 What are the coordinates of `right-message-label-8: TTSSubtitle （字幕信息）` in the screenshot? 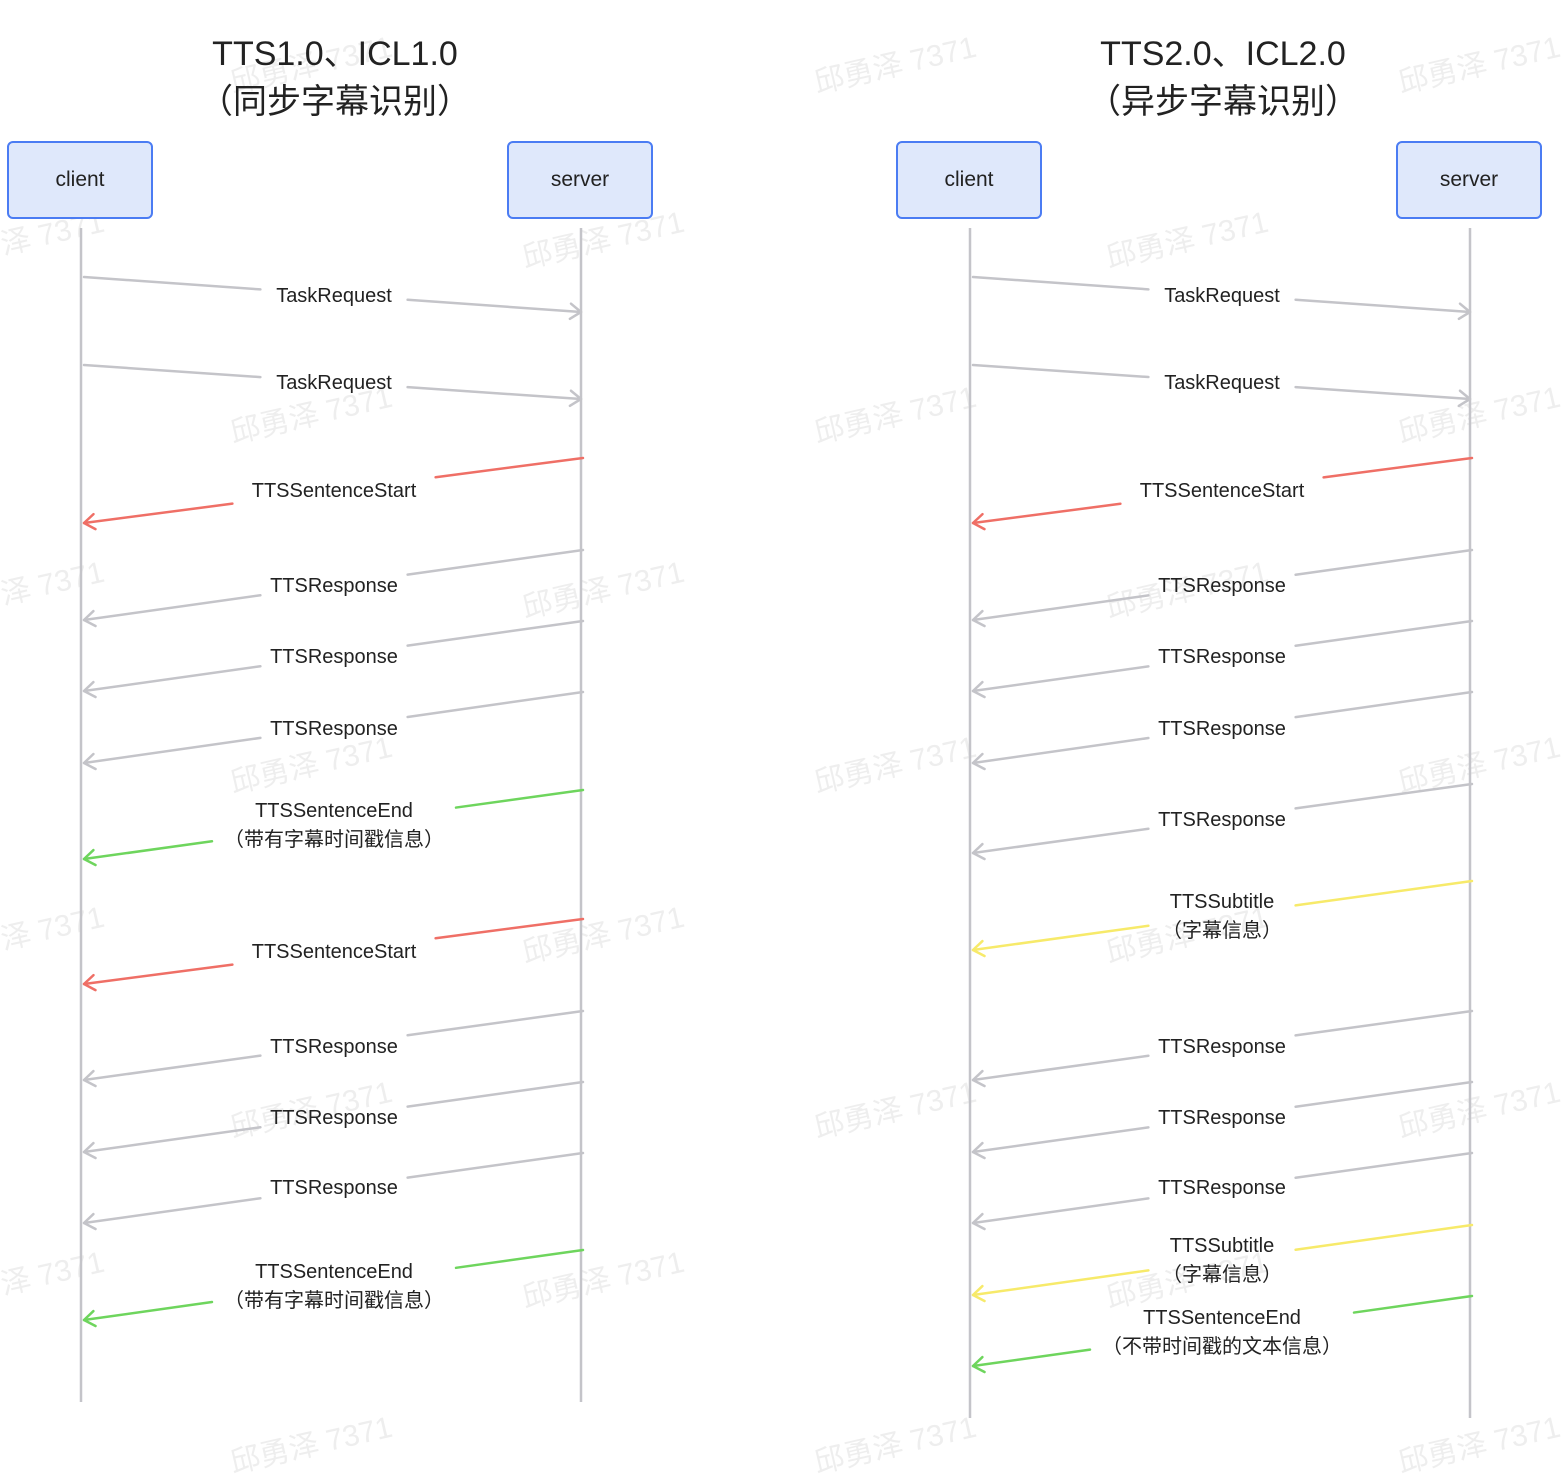 It's located at (1222, 917).